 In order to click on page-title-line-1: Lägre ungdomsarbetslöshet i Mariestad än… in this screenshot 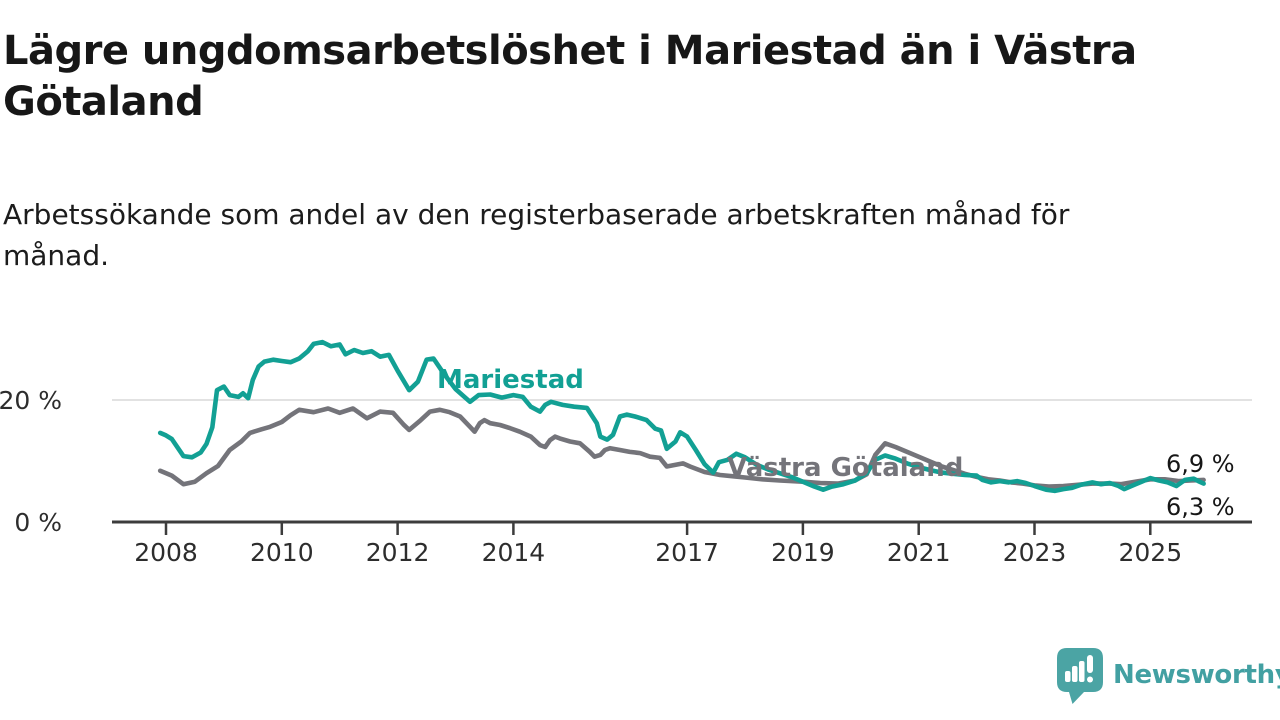, I will do `click(570, 51)`.